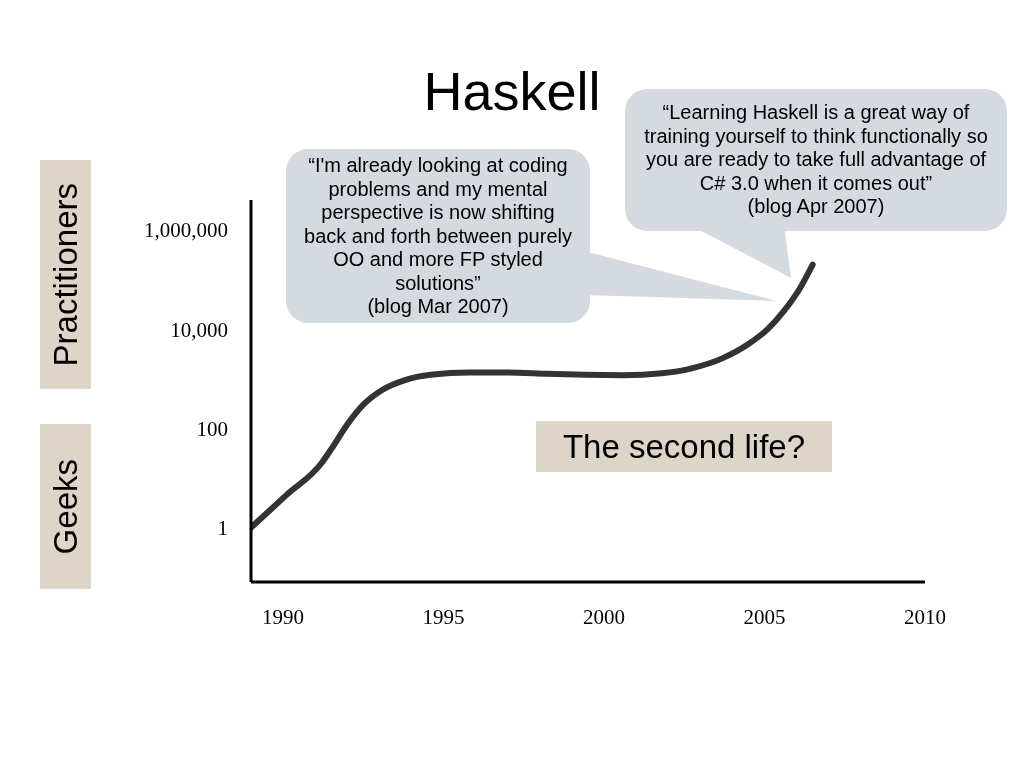 Image resolution: width=1024 pixels, height=768 pixels. I want to click on annotation: The second life?, so click(684, 446).